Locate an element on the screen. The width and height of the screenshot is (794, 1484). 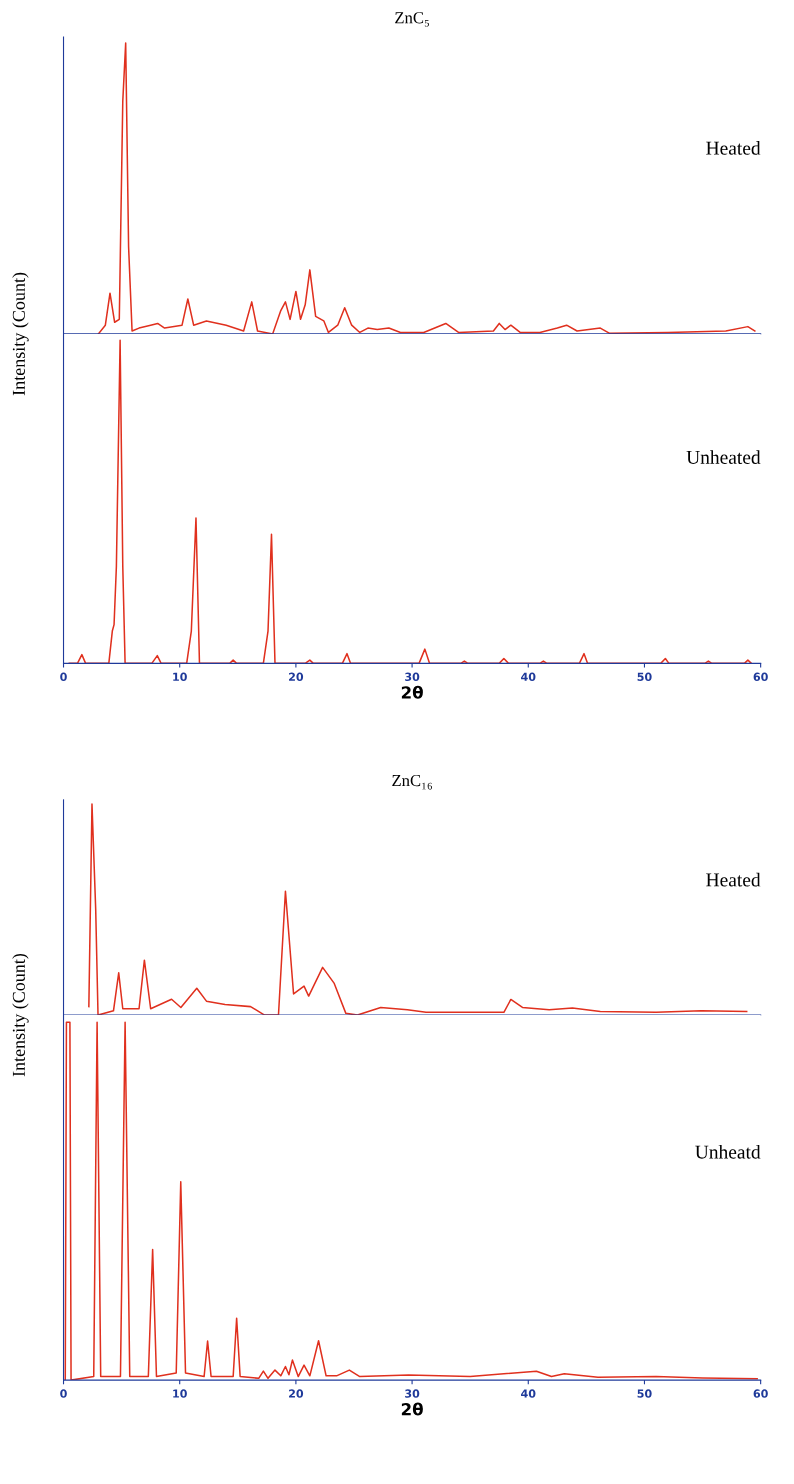
chart-title: ZnC₁₆ is located at coordinates (412, 782).